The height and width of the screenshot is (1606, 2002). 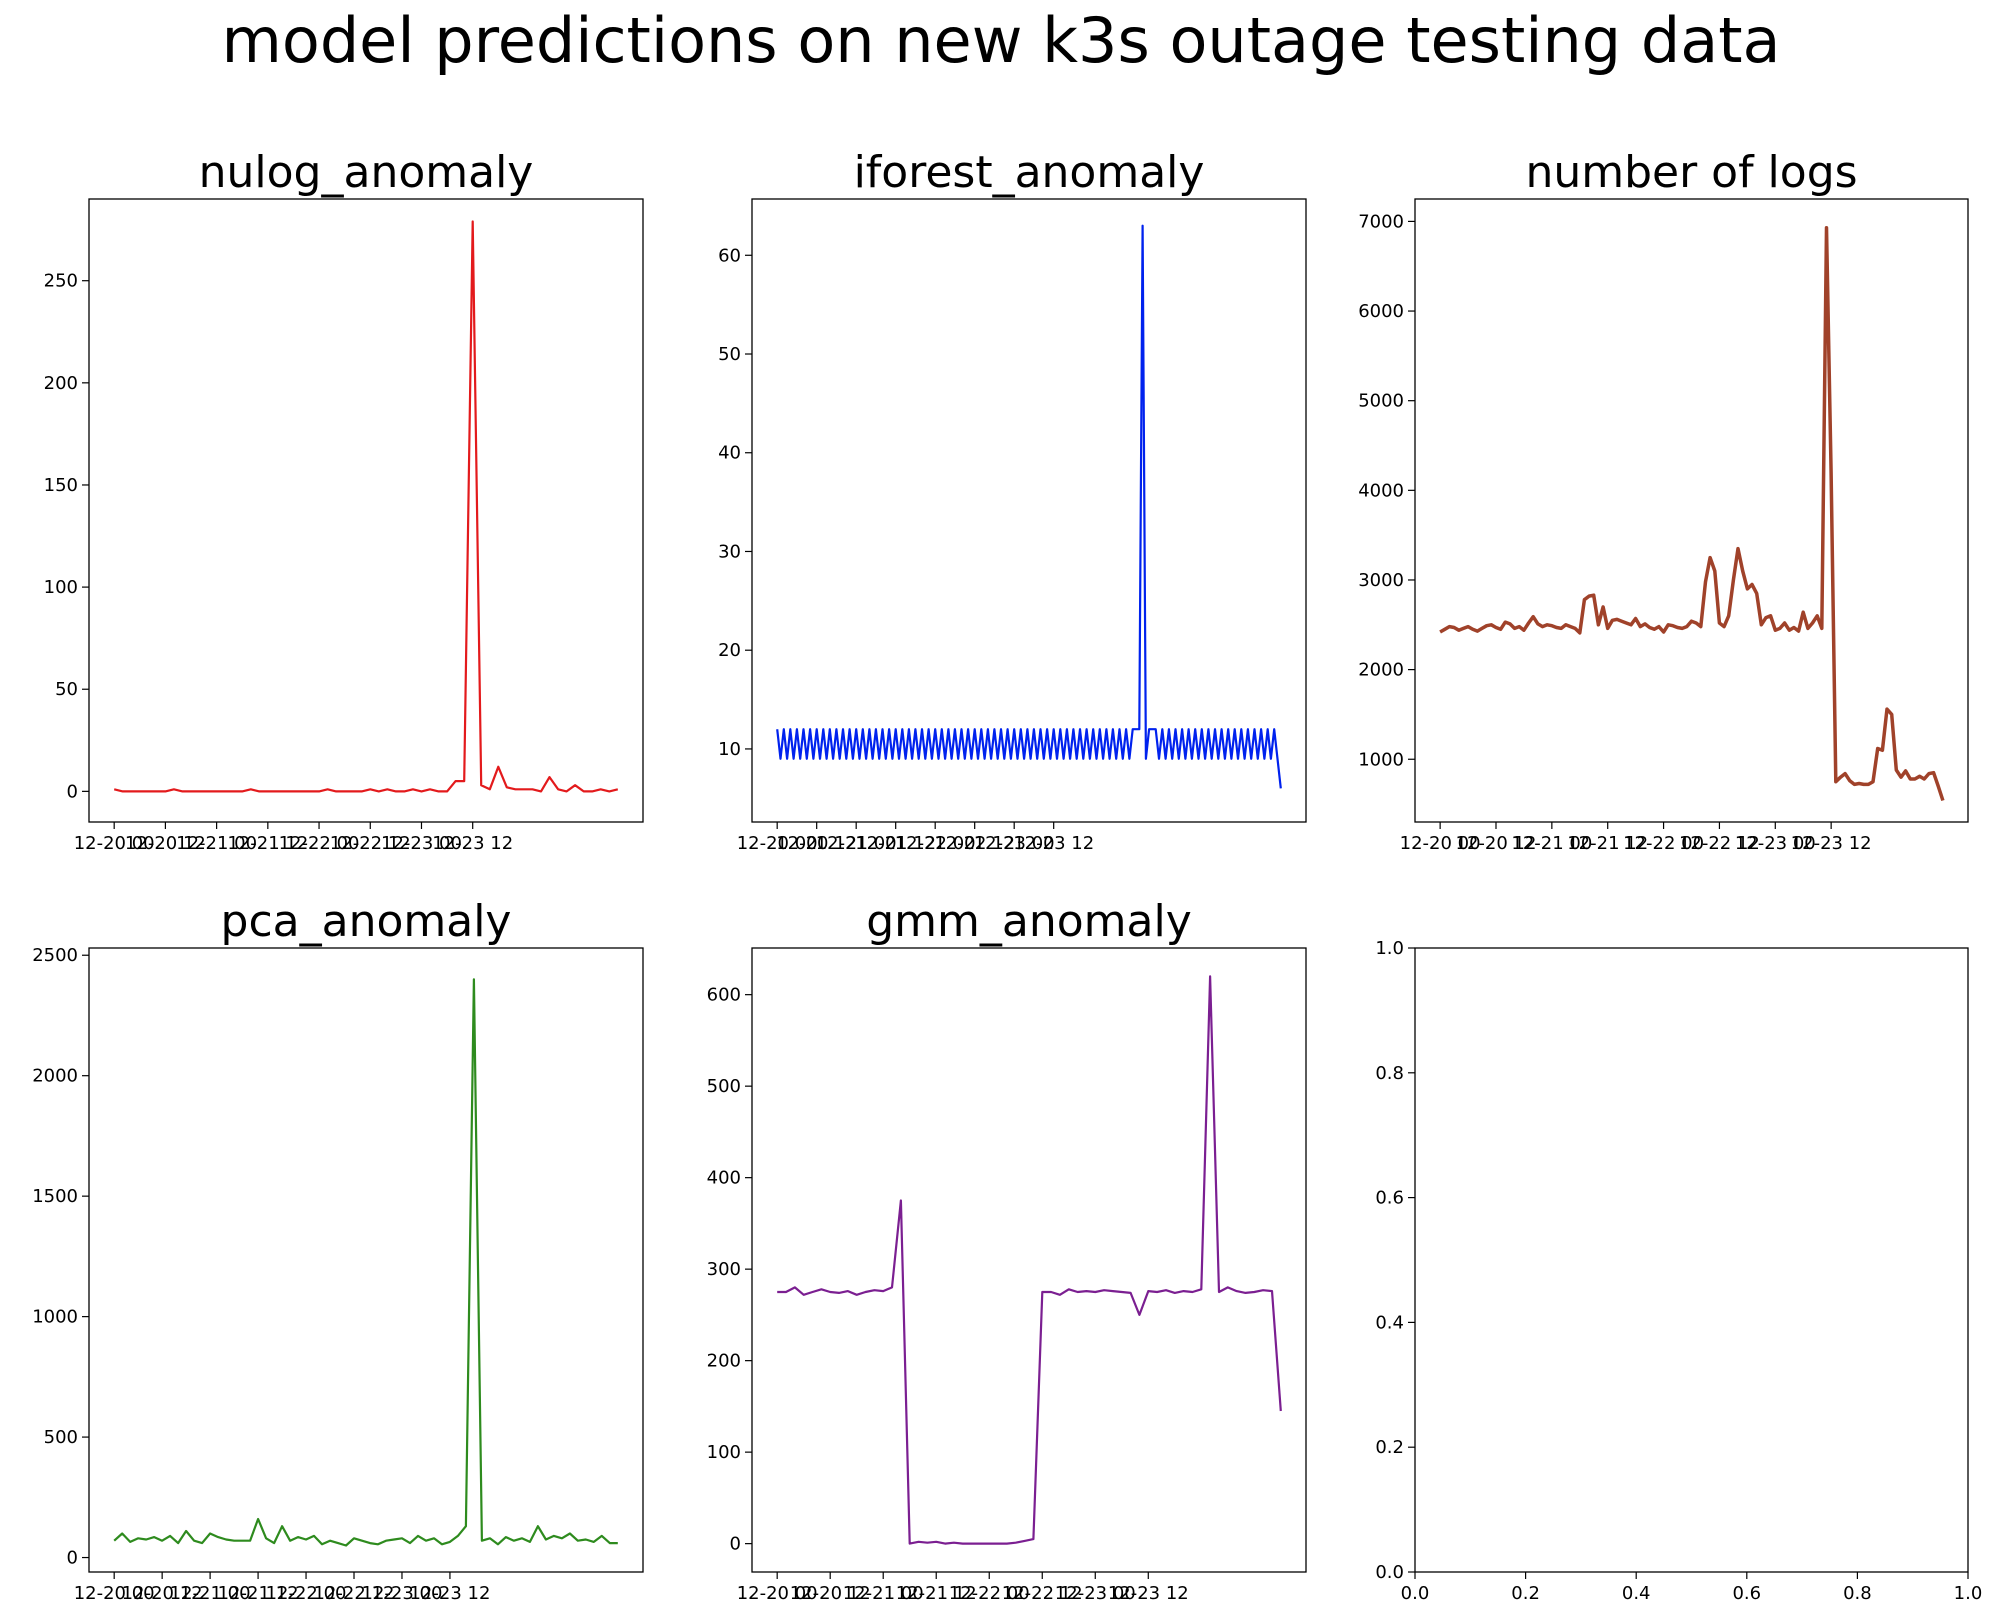 What do you see at coordinates (1746, 1593) in the screenshot?
I see `x-tick-label: 0.6` at bounding box center [1746, 1593].